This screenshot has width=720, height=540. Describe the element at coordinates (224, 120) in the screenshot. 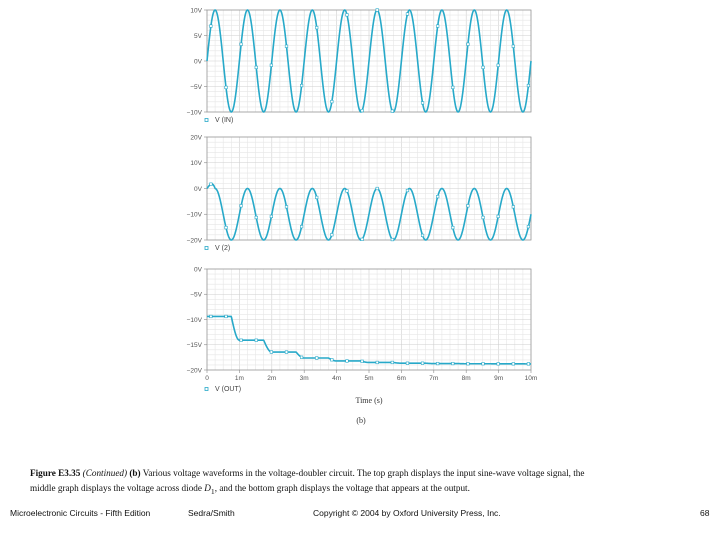

I see `legend-label: V (IN)` at that location.